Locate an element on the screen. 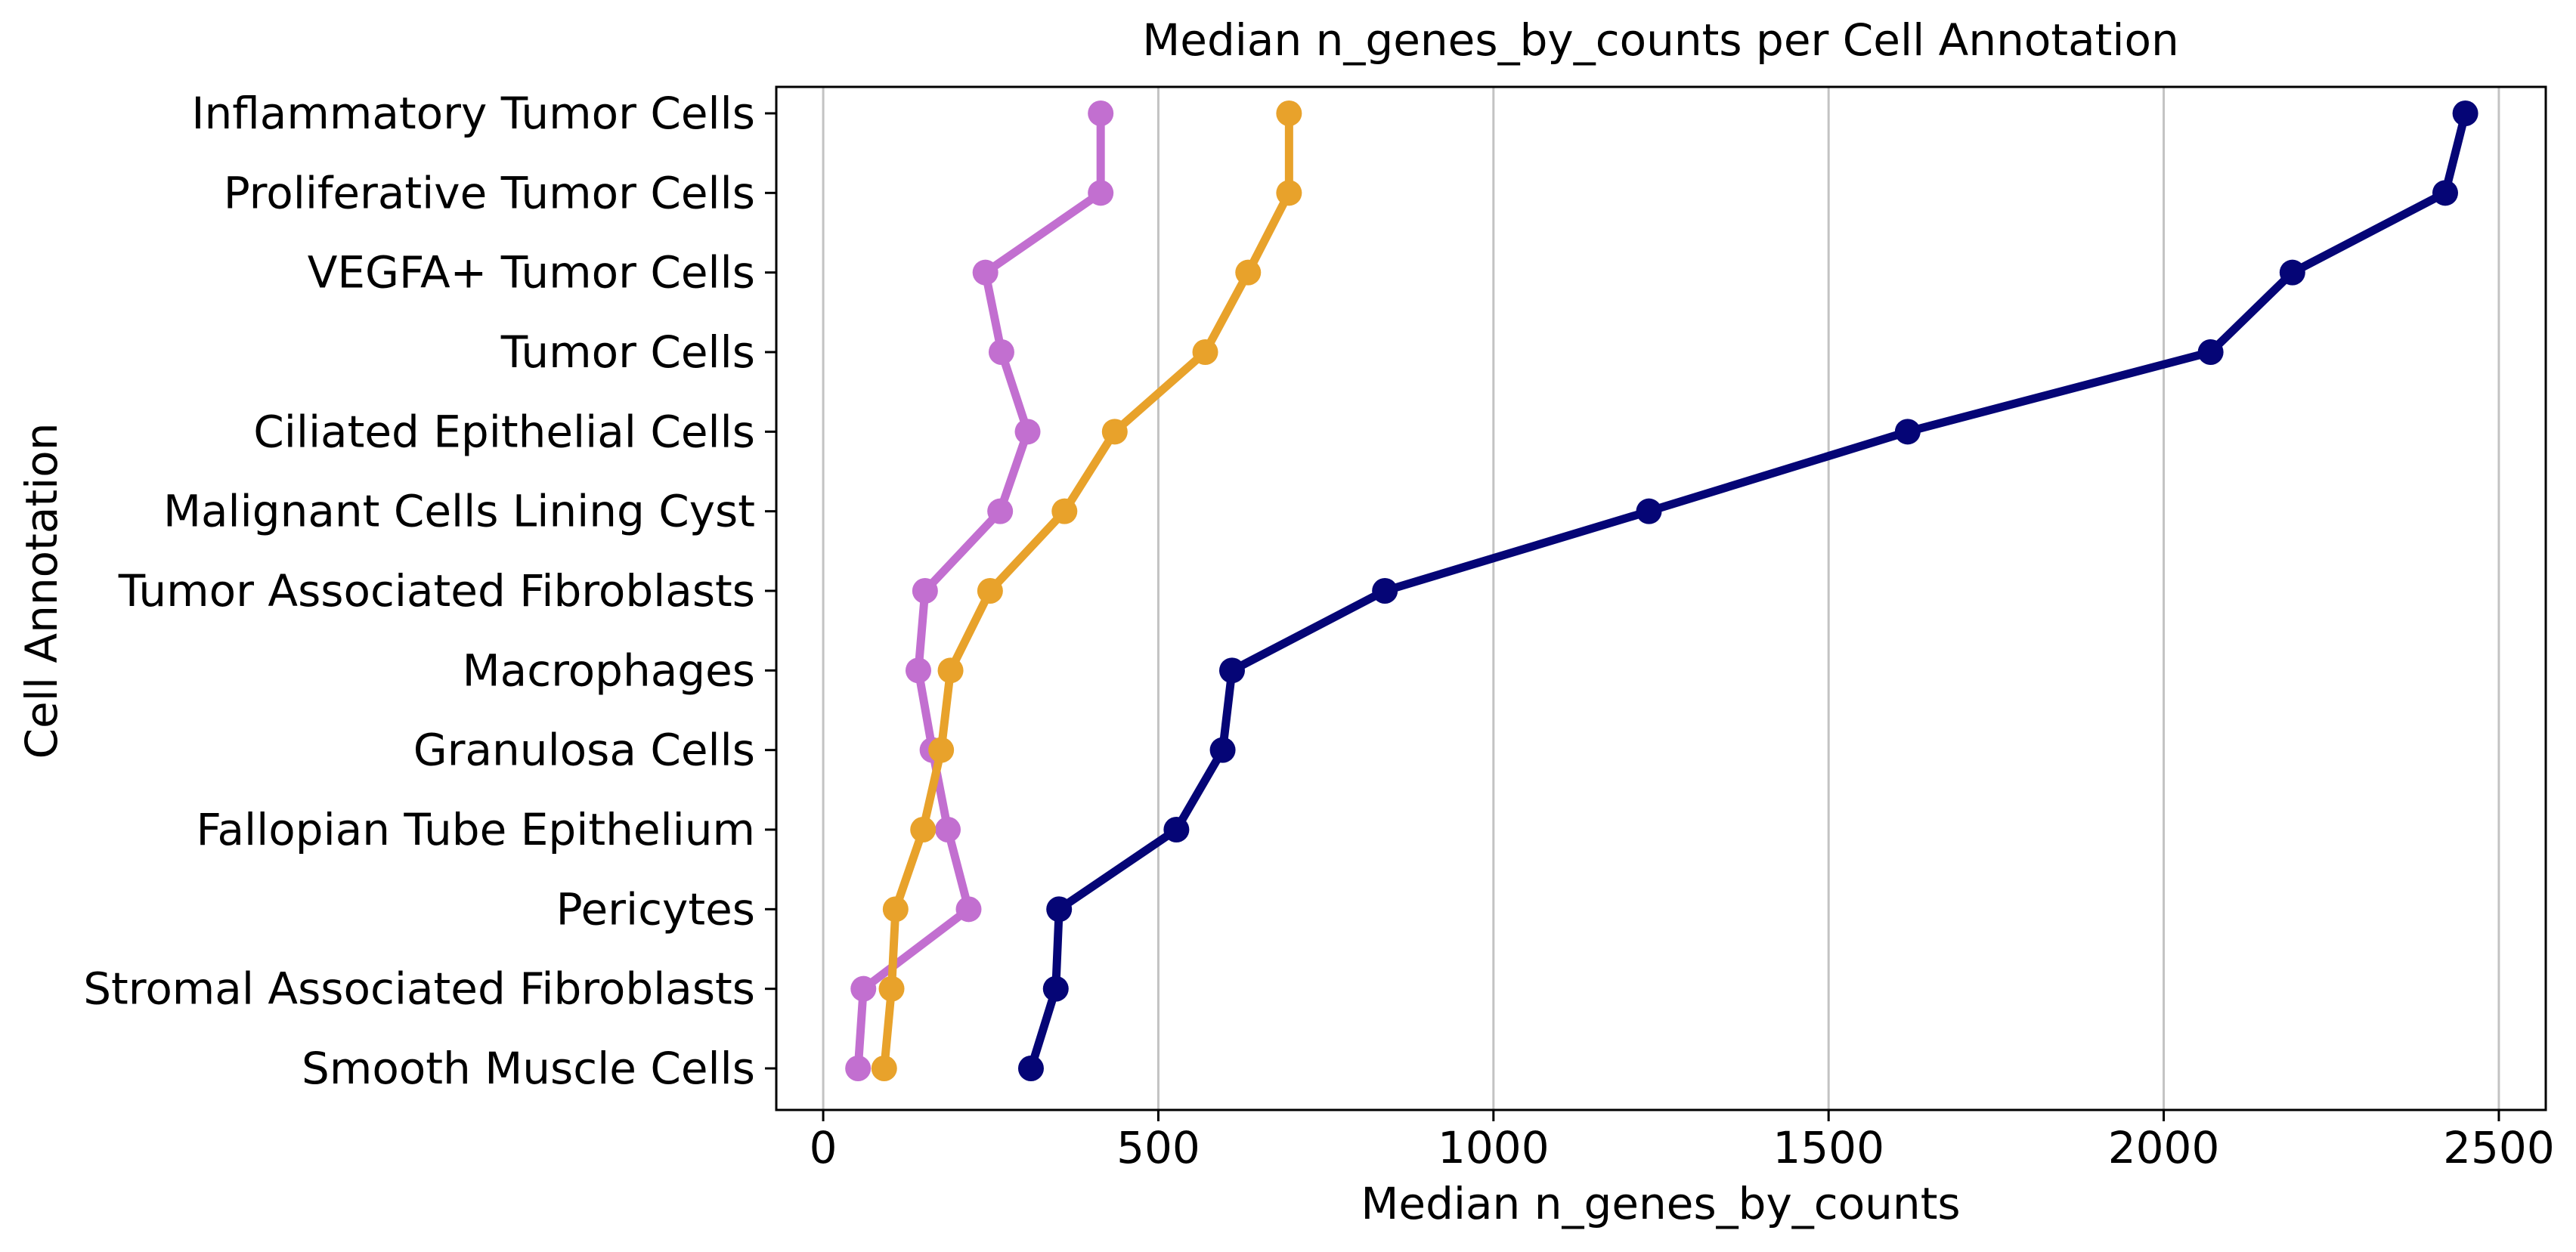 The width and height of the screenshot is (2576, 1252). y-tick-label: VEGFA+ Tumor Cells is located at coordinates (531, 272).